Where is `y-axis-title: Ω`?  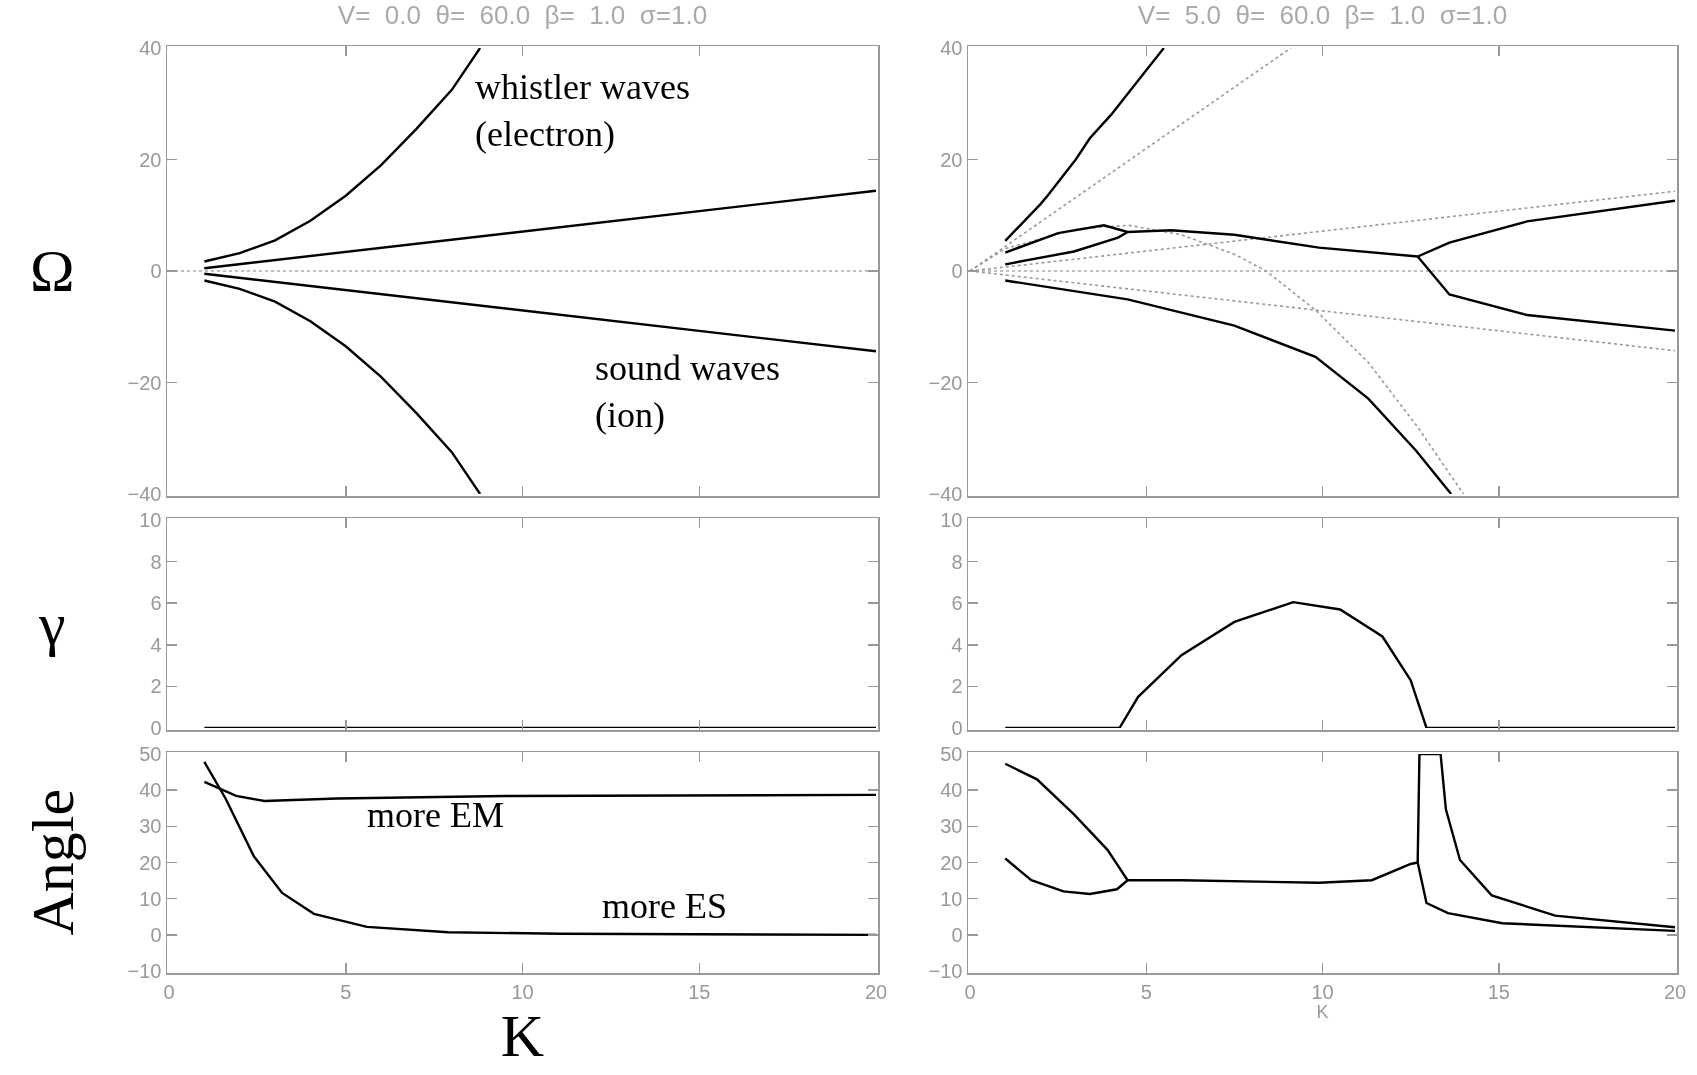 y-axis-title: Ω is located at coordinates (52, 271).